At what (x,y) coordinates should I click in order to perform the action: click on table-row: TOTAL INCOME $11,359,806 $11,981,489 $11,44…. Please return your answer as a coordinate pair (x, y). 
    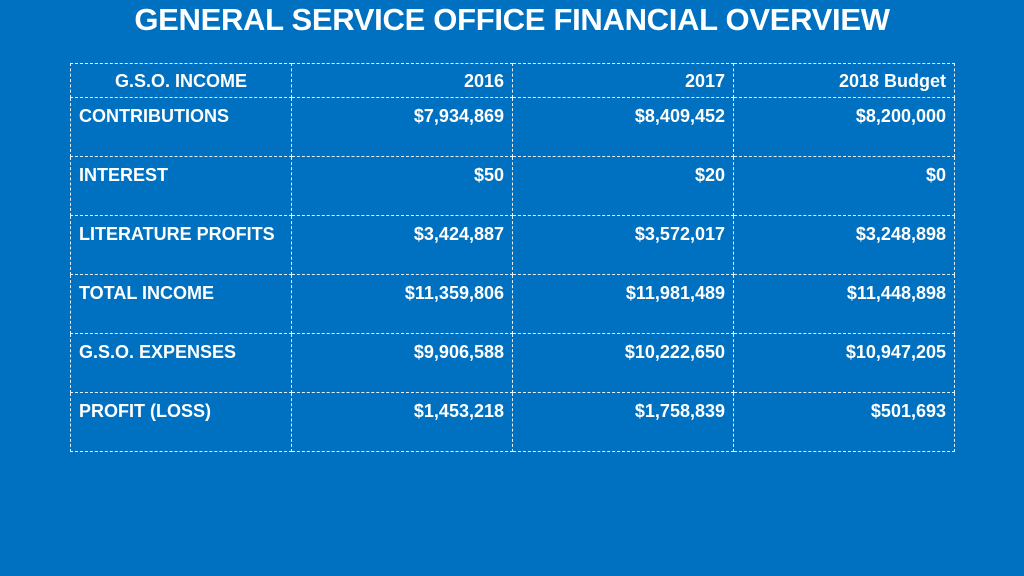
    Looking at the image, I should click on (512, 304).